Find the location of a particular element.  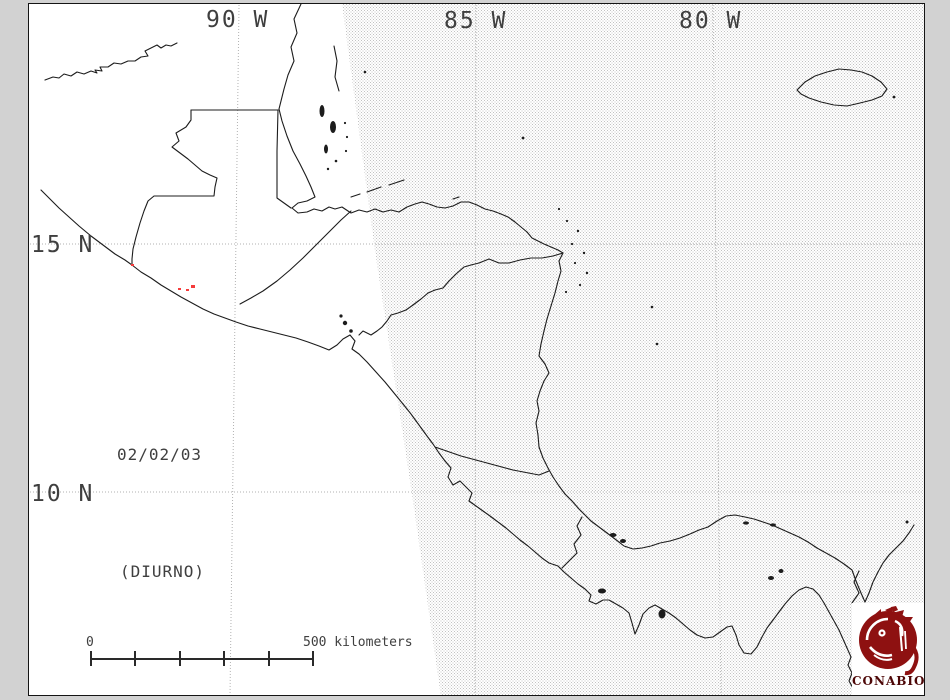

scale-end-label: 500 kilometers is located at coordinates (358, 642).